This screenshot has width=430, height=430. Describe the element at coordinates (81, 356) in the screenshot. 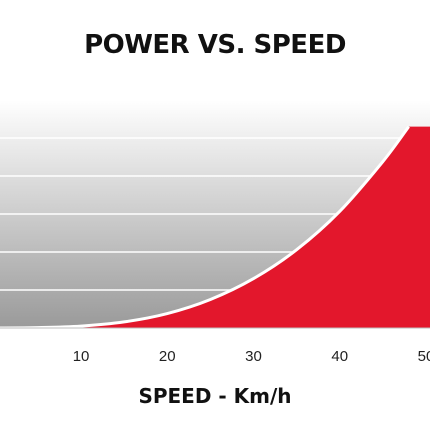

I see `x-tick-label: 10` at that location.